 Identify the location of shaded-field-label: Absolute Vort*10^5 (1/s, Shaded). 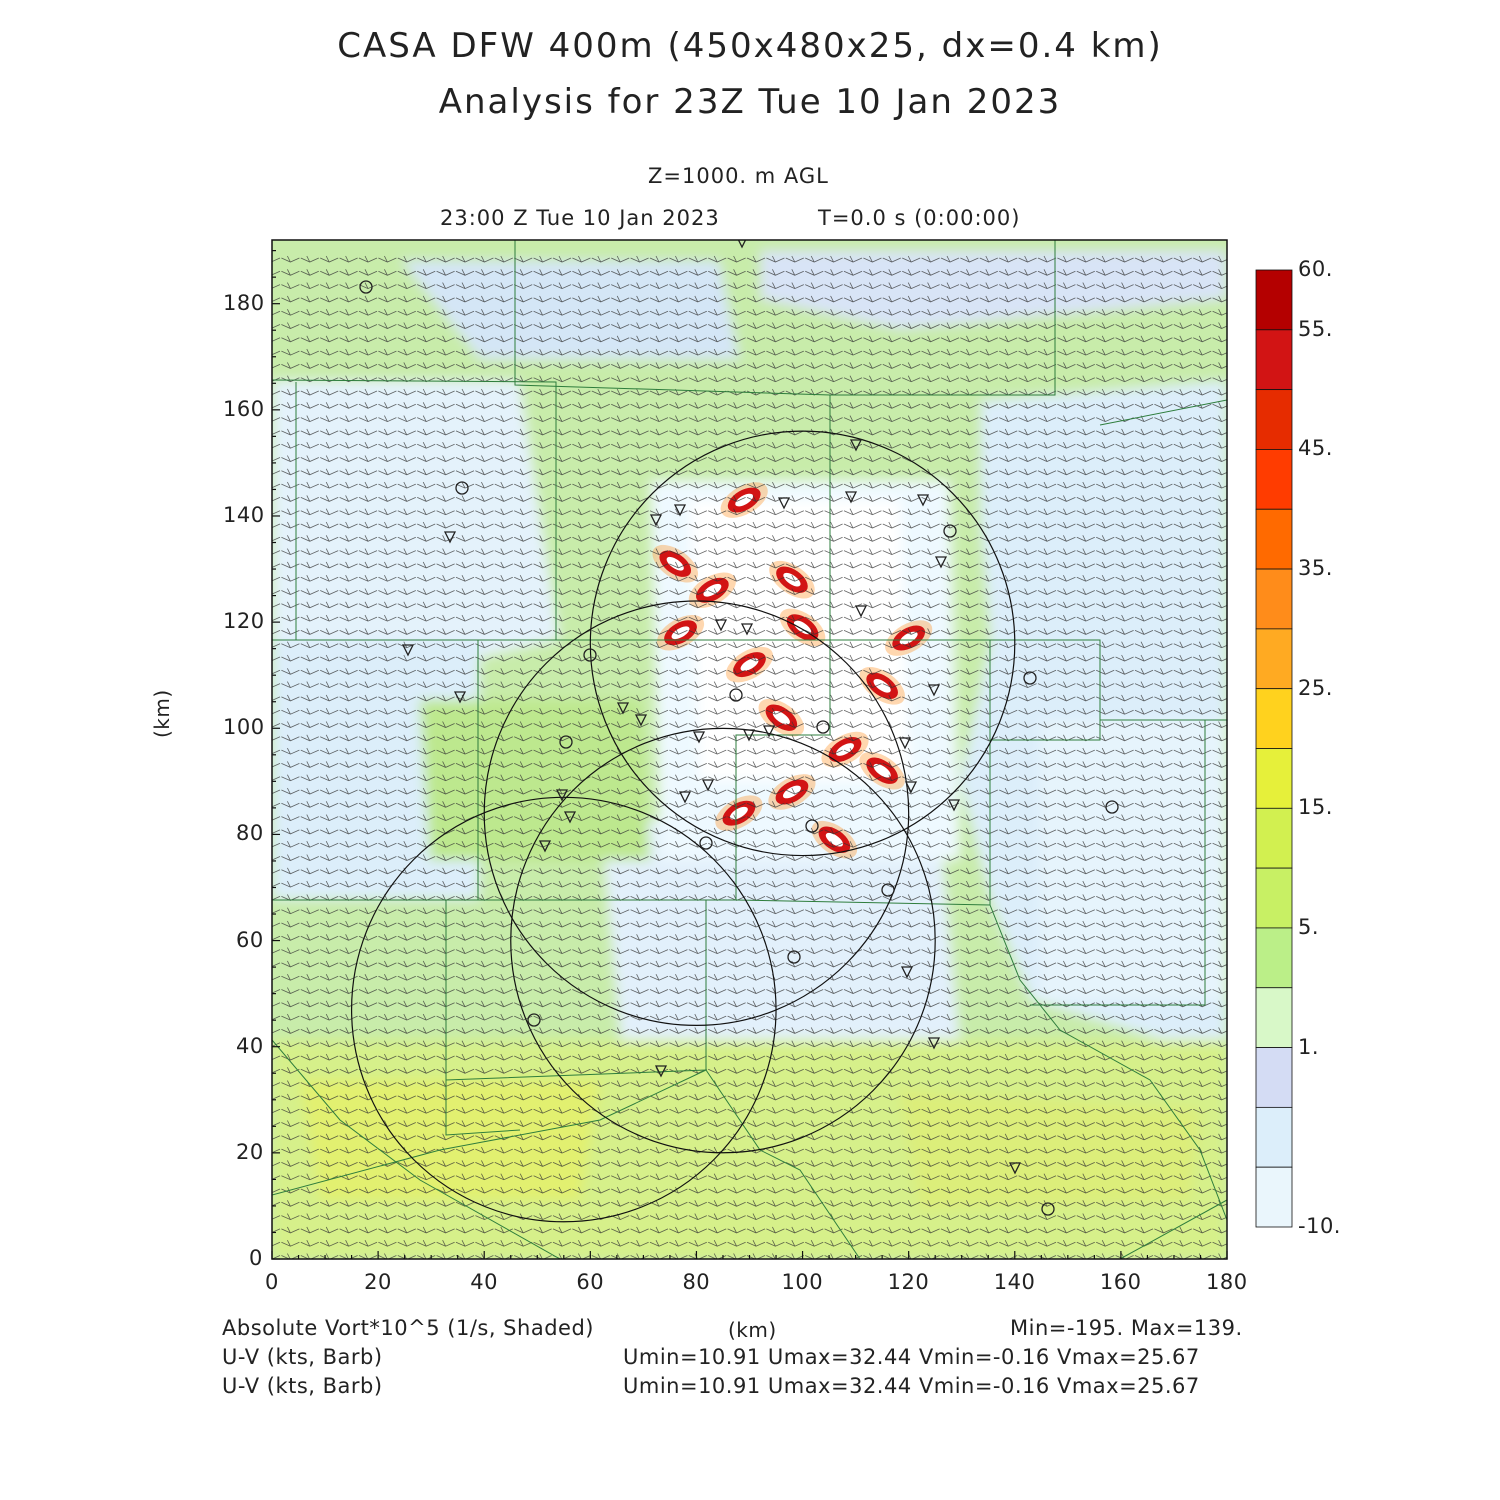
(408, 1328).